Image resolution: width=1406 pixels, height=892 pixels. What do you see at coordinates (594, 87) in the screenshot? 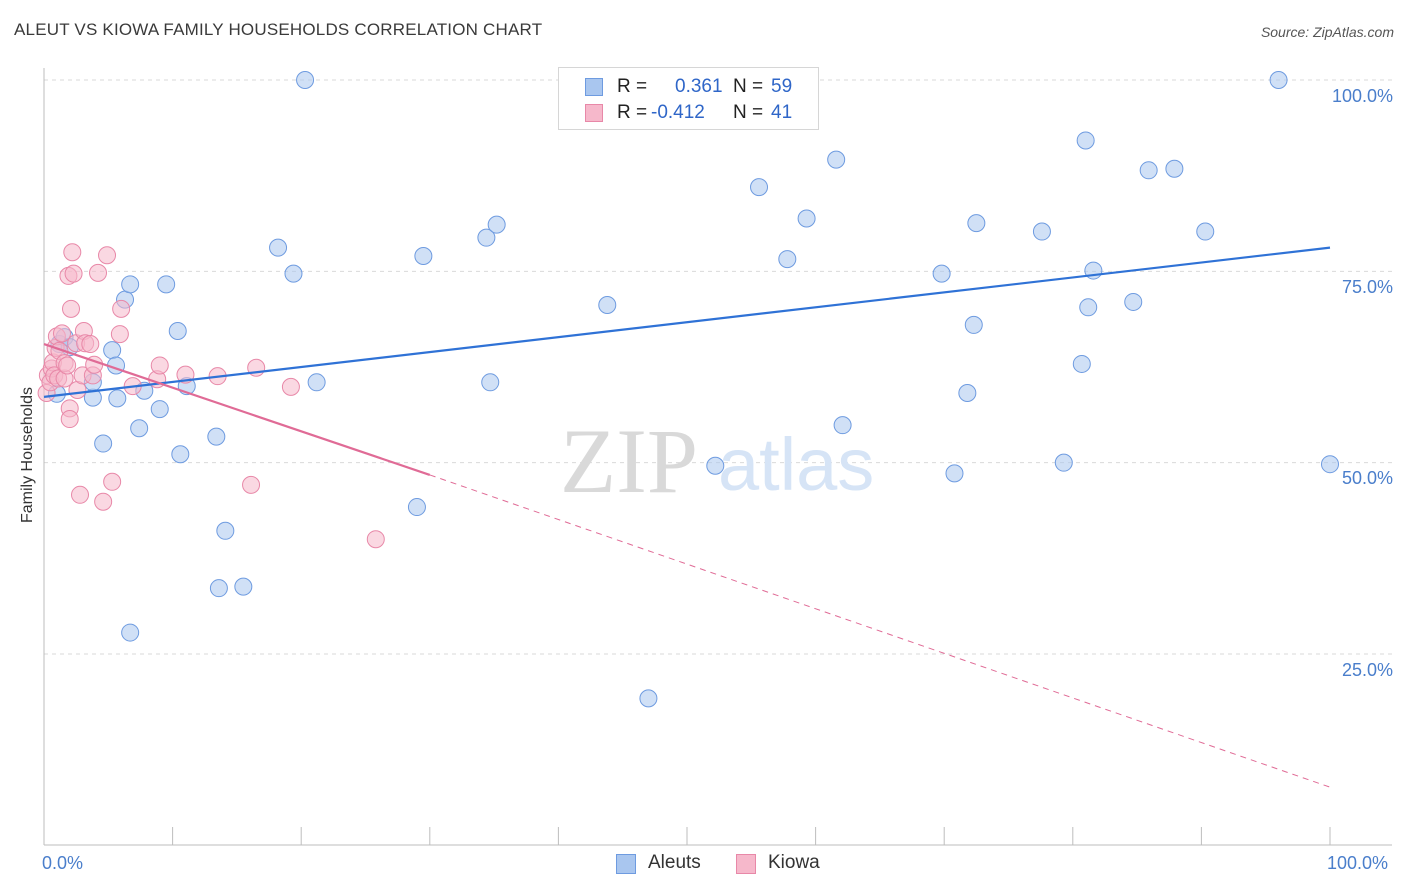
I see `legend-swatch-aleuts` at bounding box center [594, 87].